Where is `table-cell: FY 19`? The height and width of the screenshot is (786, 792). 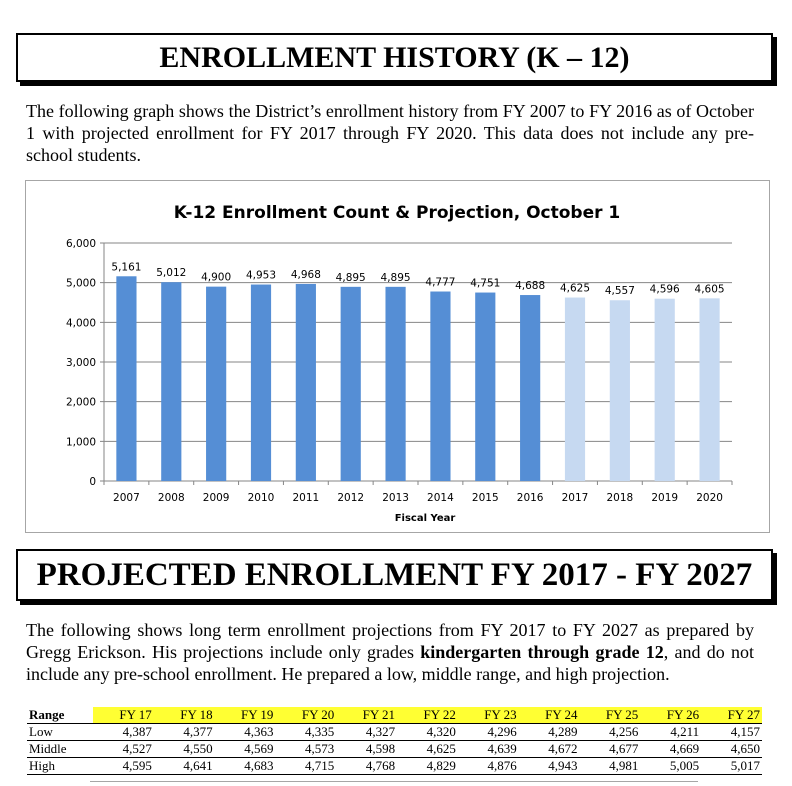
table-cell: FY 19 is located at coordinates (245, 715).